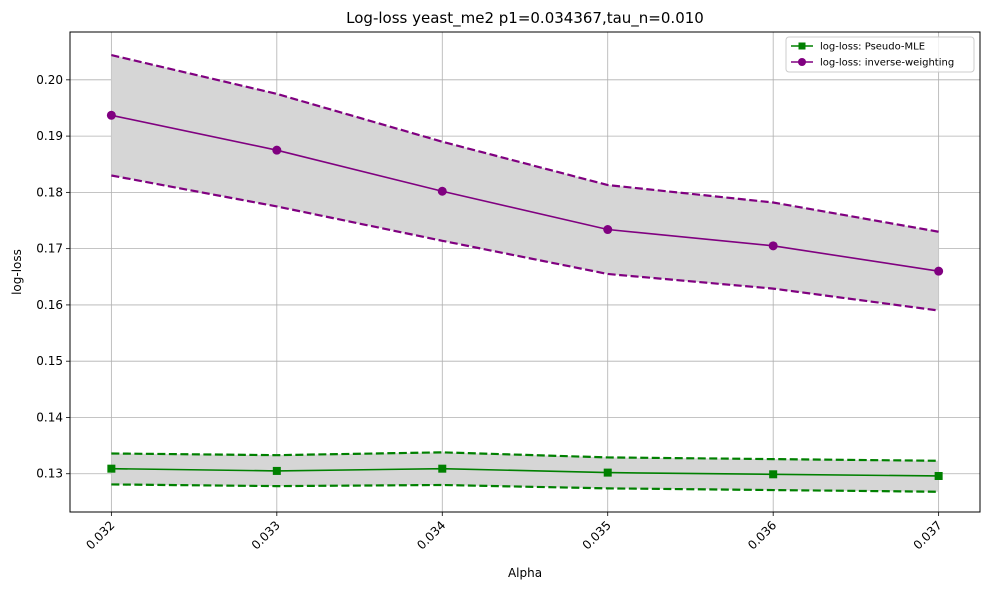  What do you see at coordinates (802, 46) in the screenshot?
I see `legend-marker-pseudo-mle` at bounding box center [802, 46].